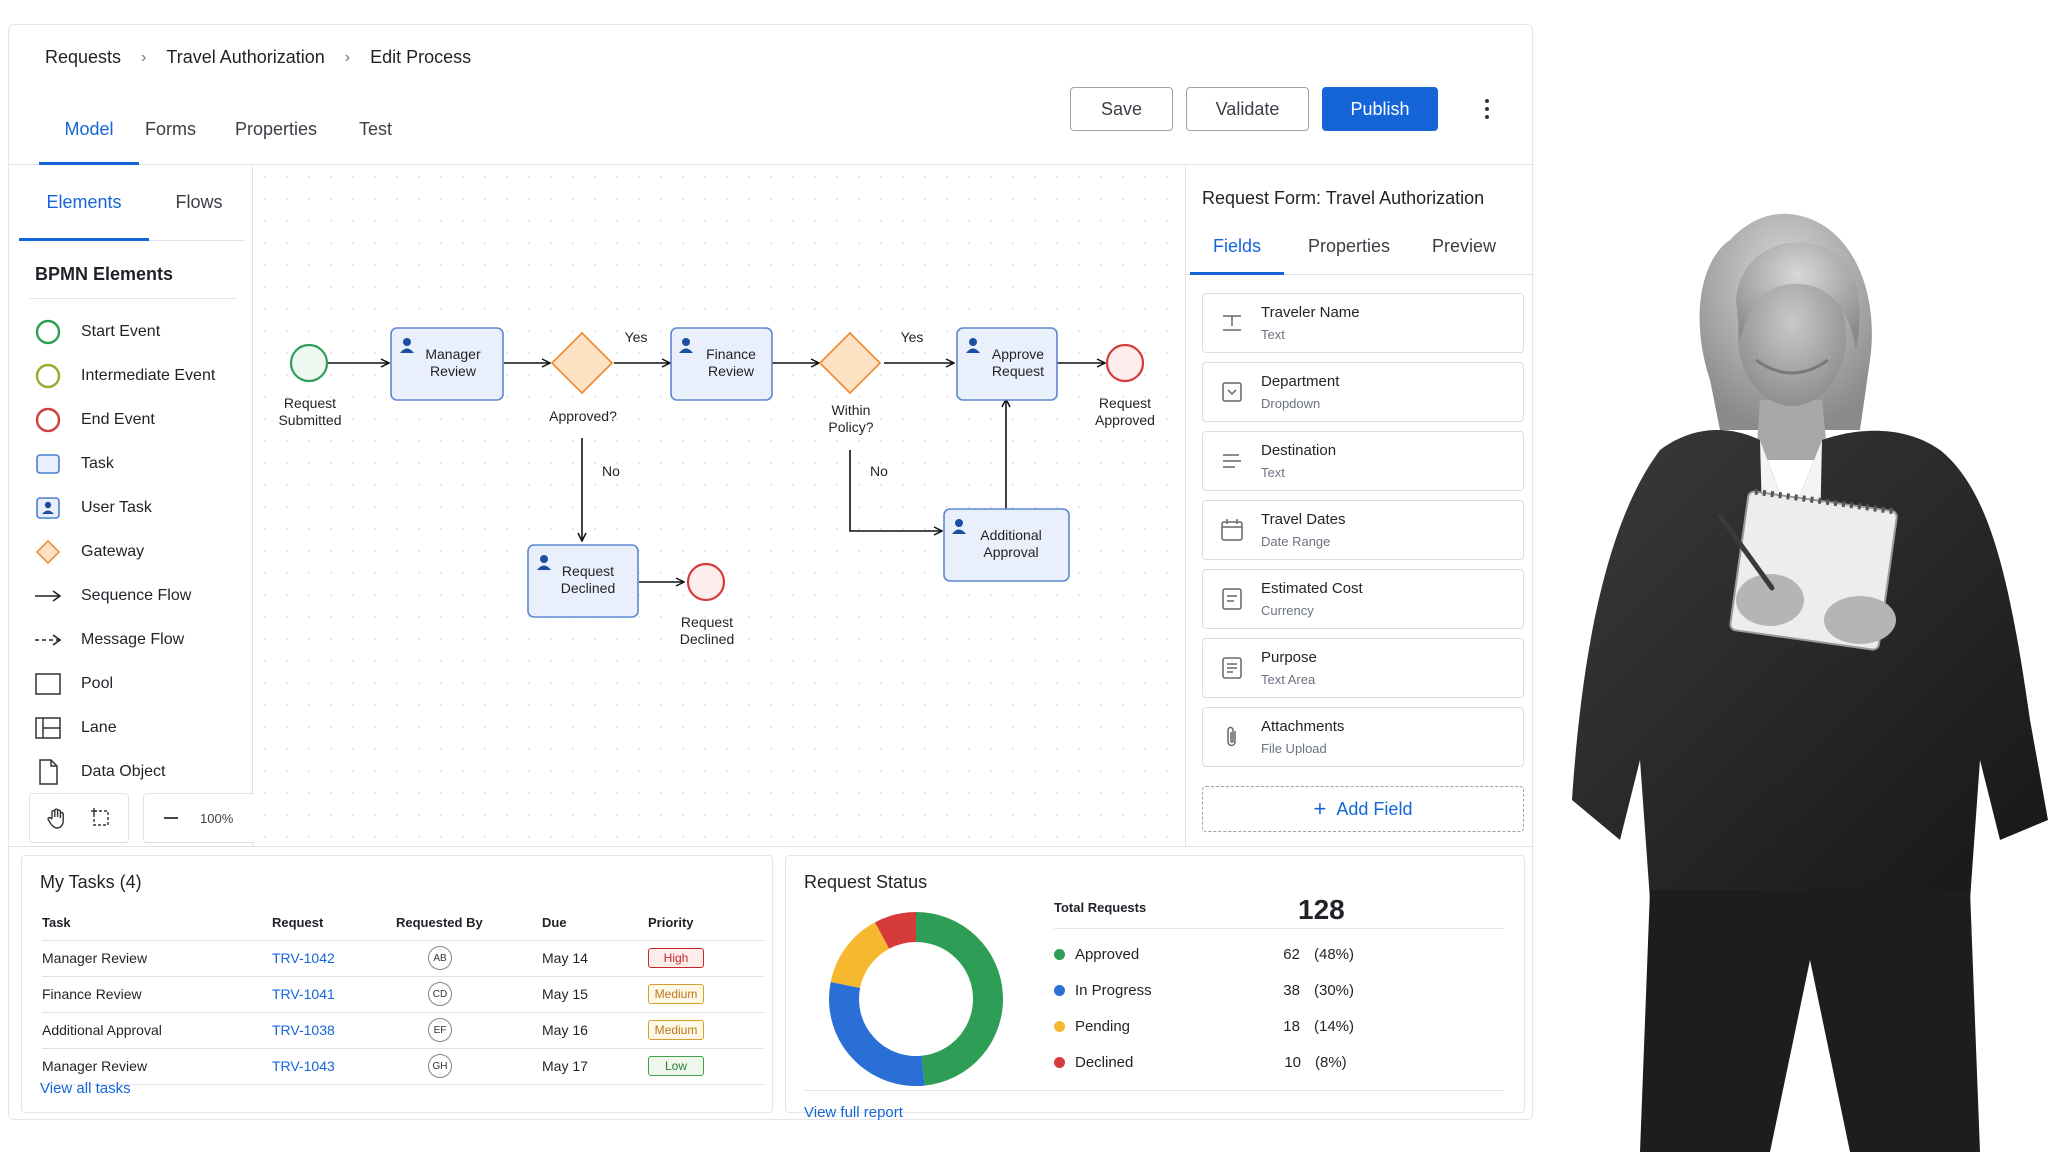 The height and width of the screenshot is (1152, 2048). What do you see at coordinates (676, 994) in the screenshot?
I see `priority-badge: Medium` at bounding box center [676, 994].